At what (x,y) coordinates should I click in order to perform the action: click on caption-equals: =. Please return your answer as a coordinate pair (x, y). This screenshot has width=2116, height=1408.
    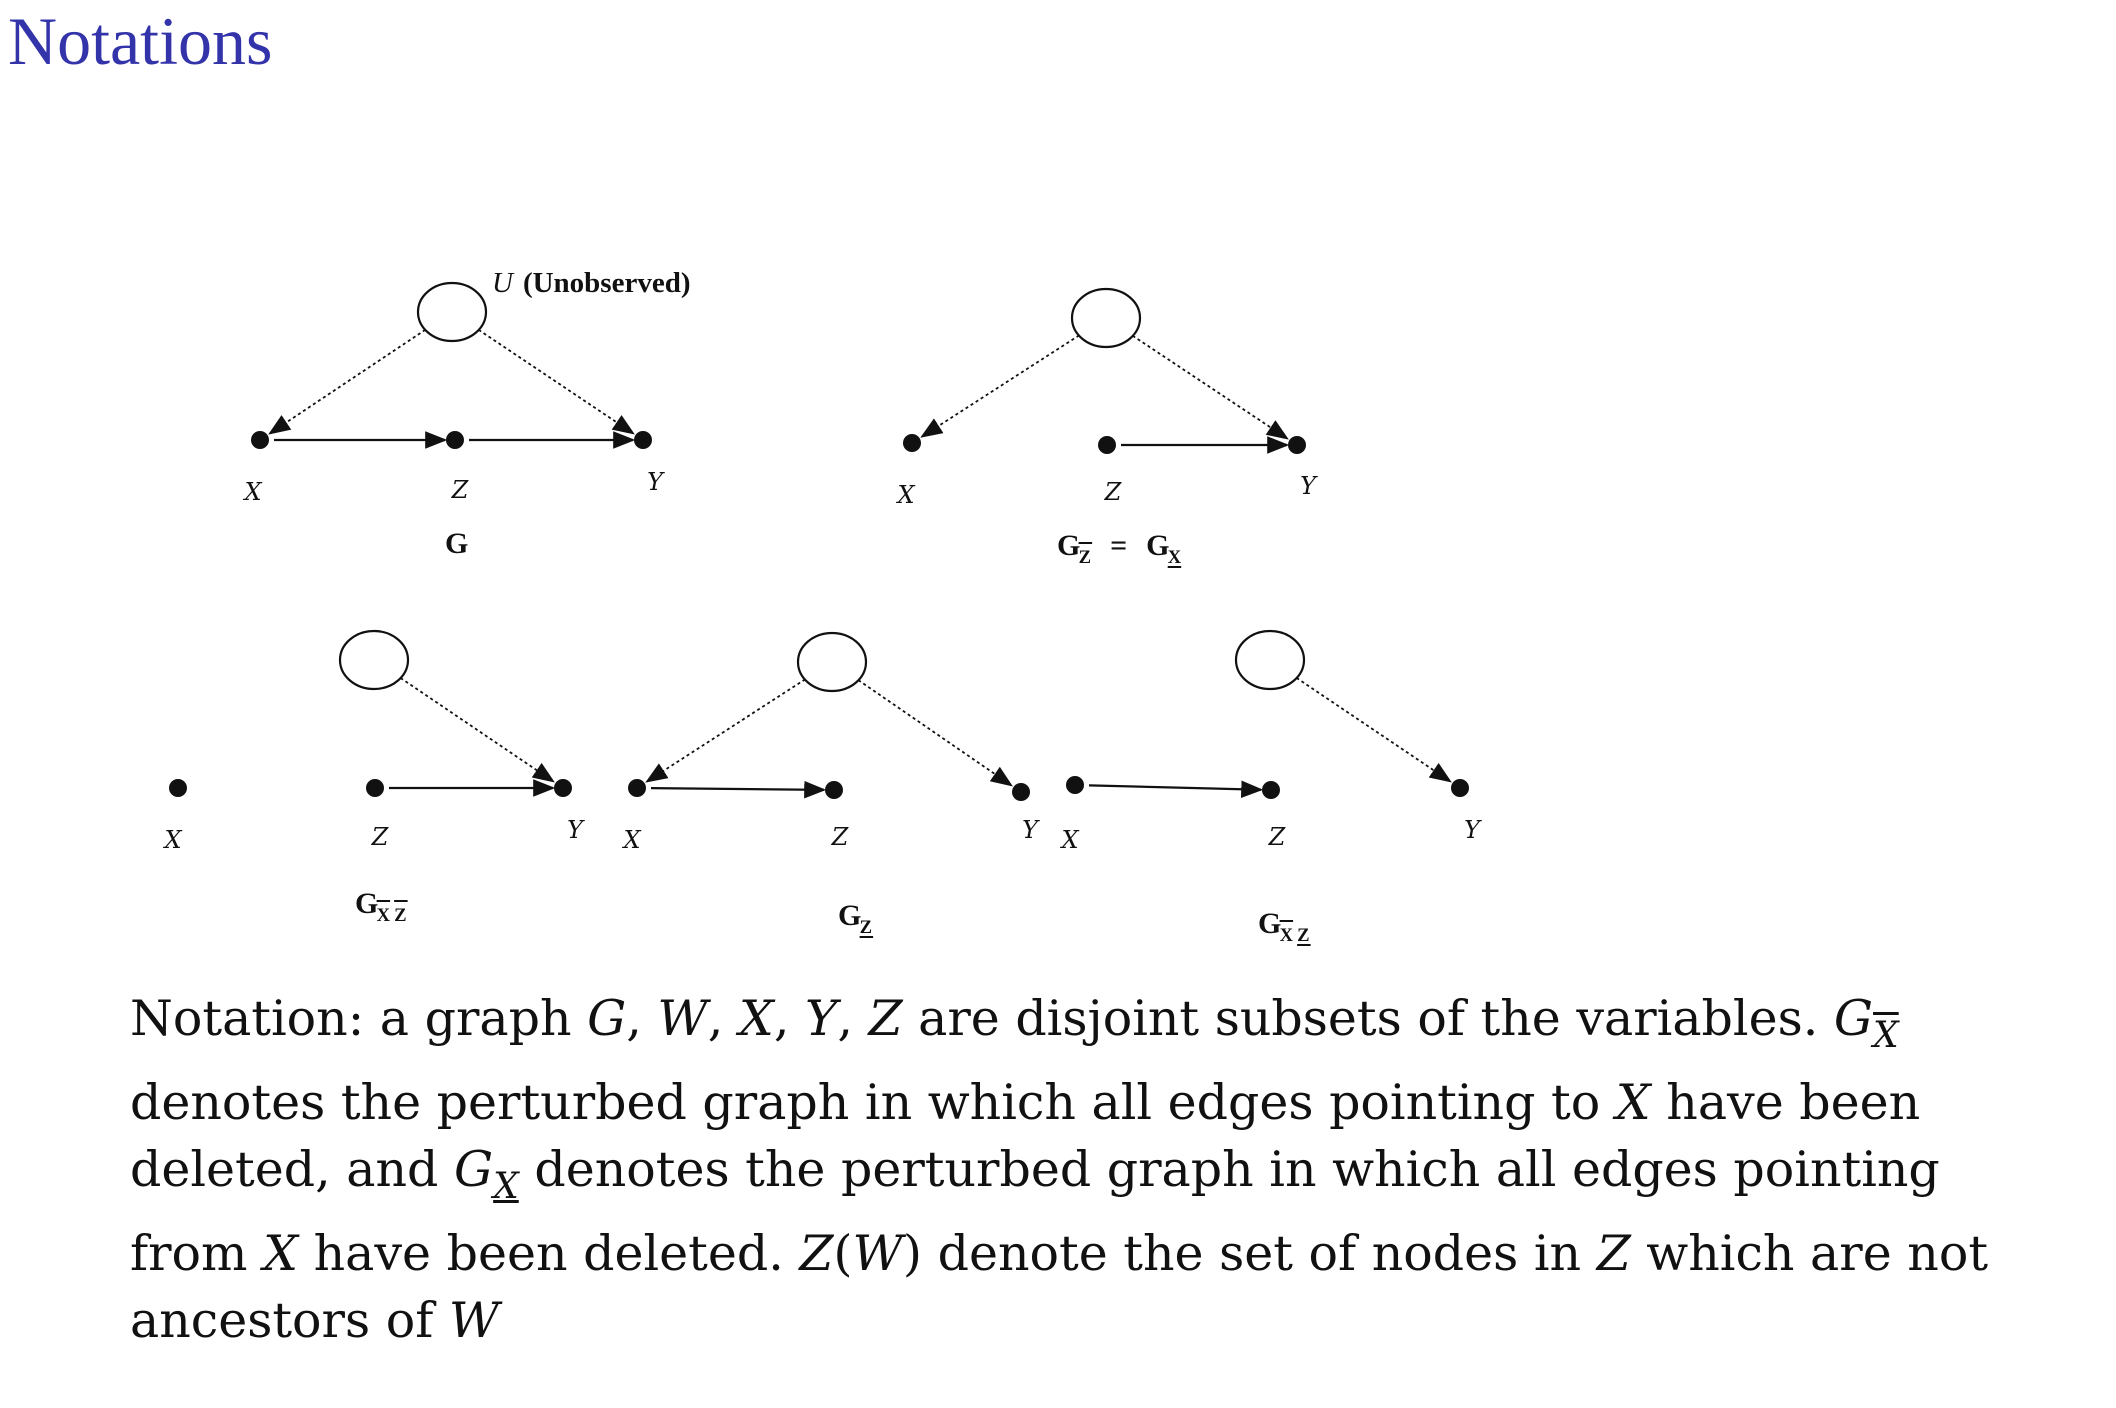
    Looking at the image, I should click on (1118, 545).